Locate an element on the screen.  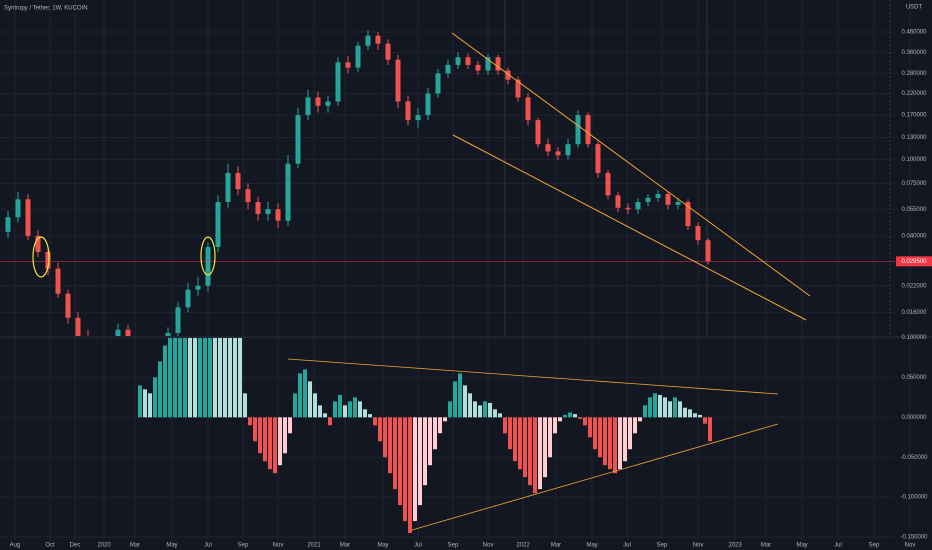
price-badge-label: 0.029500 is located at coordinates (914, 262).